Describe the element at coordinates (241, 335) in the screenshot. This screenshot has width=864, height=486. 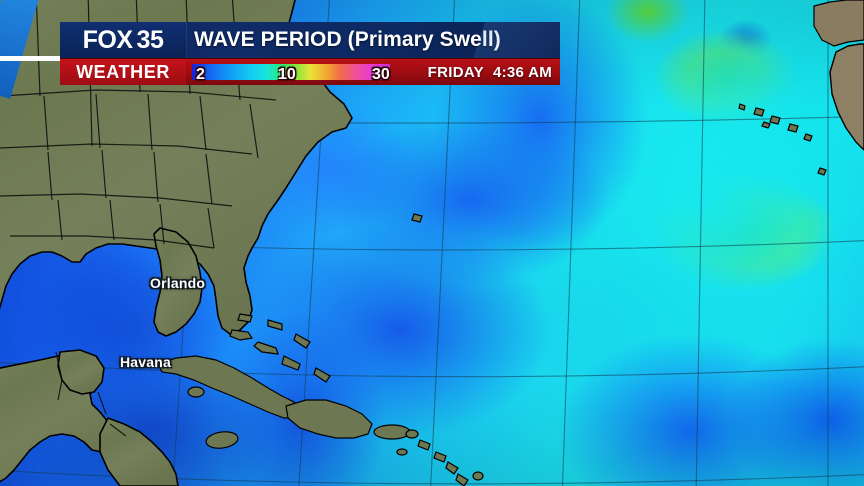
I see `bahamas-chain` at that location.